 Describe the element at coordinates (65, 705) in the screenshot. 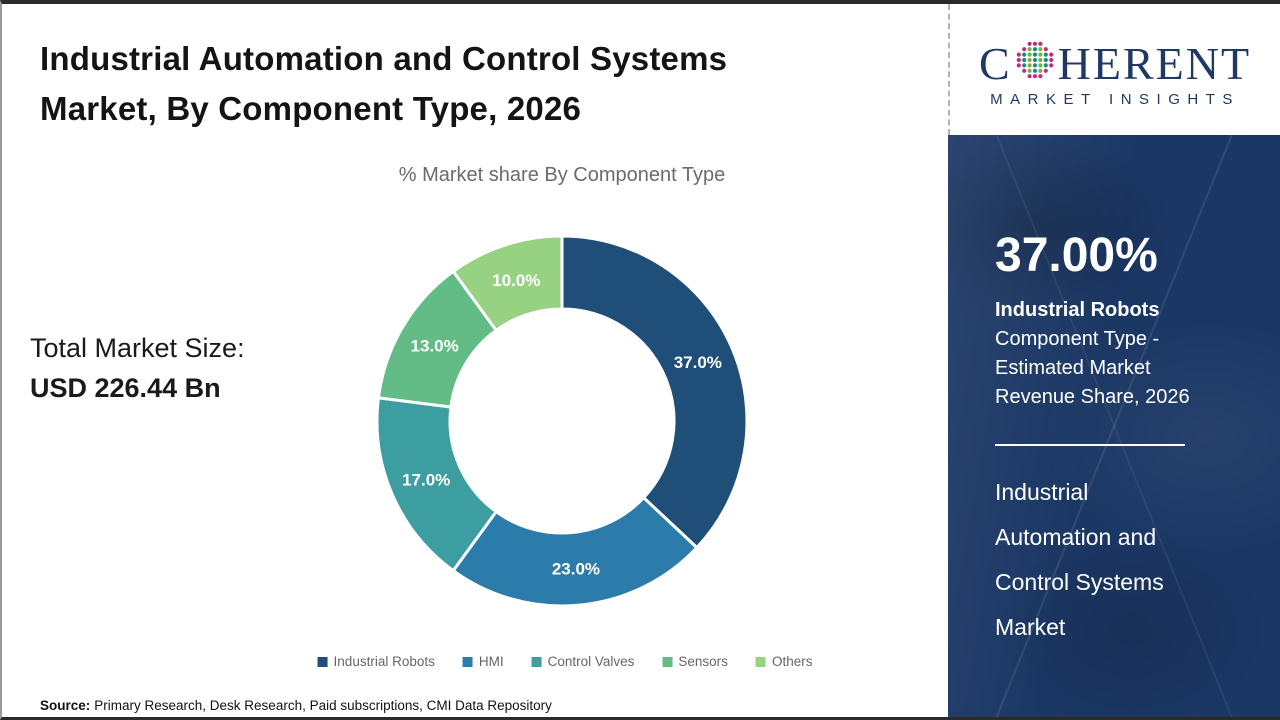

I see `source-label: Source:` at that location.